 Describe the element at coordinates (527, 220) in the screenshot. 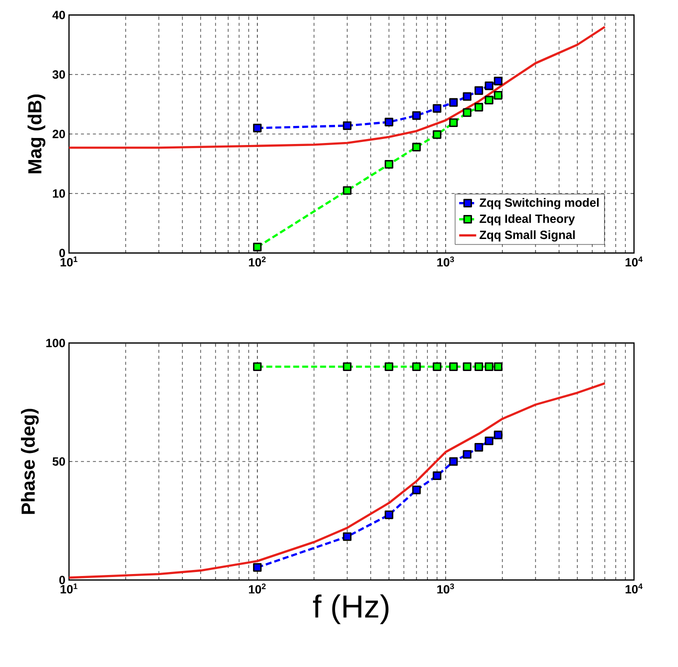

I see `legend-label: Zqq Ideal Theory` at that location.